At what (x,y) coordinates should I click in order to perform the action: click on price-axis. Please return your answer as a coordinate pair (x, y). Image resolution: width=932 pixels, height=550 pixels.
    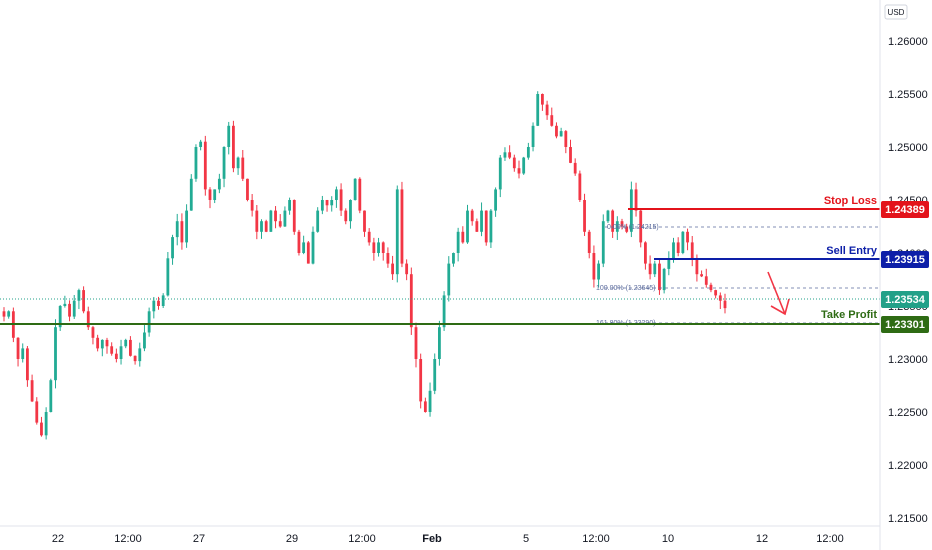
    Looking at the image, I should click on (906, 275).